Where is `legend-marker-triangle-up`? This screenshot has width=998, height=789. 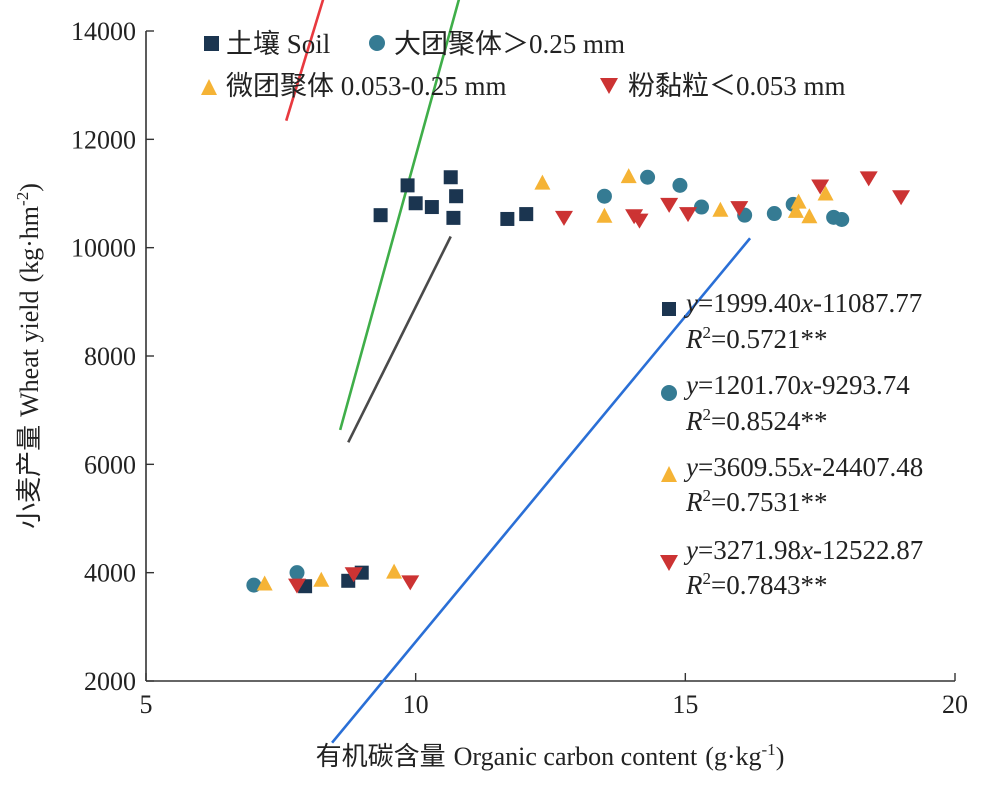
legend-marker-triangle-up is located at coordinates (209, 87).